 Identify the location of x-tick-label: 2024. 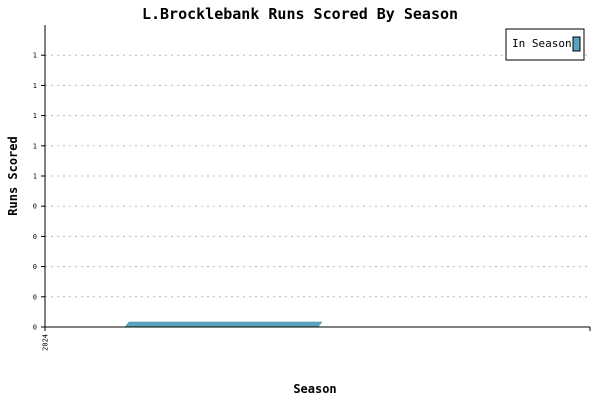
(46, 342).